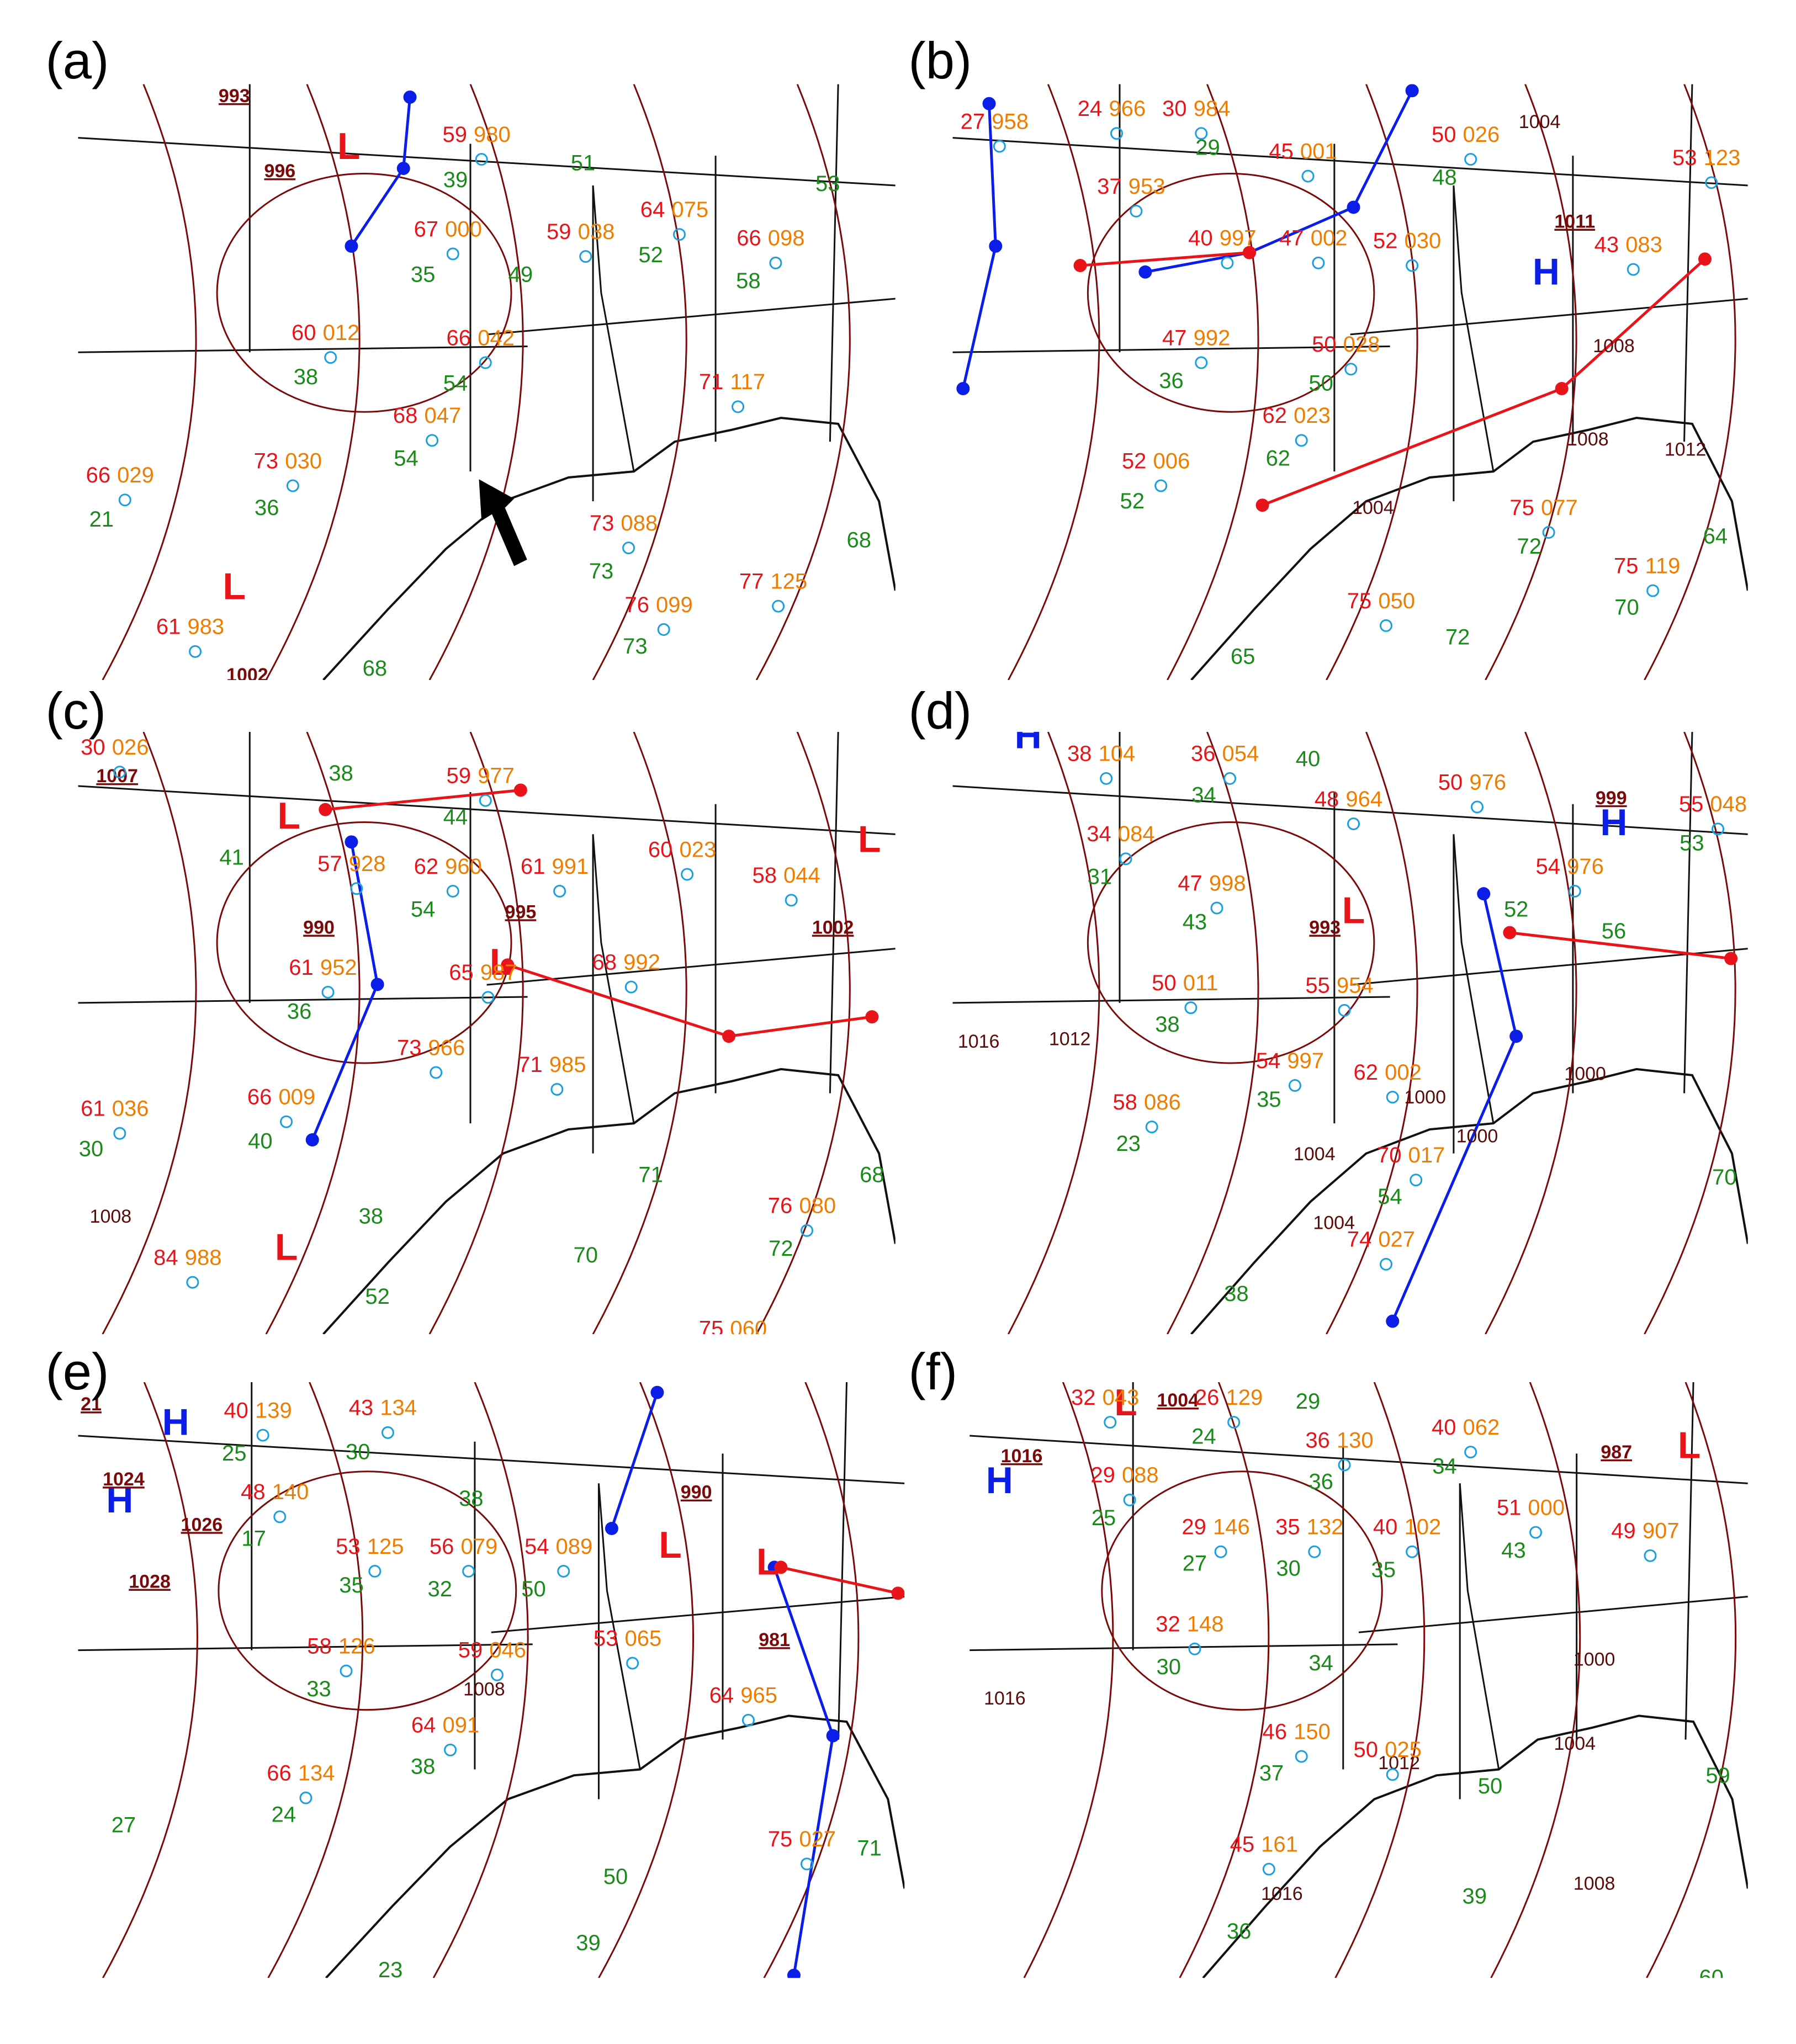 This screenshot has width=1796, height=2044. Describe the element at coordinates (1623, 1531) in the screenshot. I see `temperature: 49` at that location.